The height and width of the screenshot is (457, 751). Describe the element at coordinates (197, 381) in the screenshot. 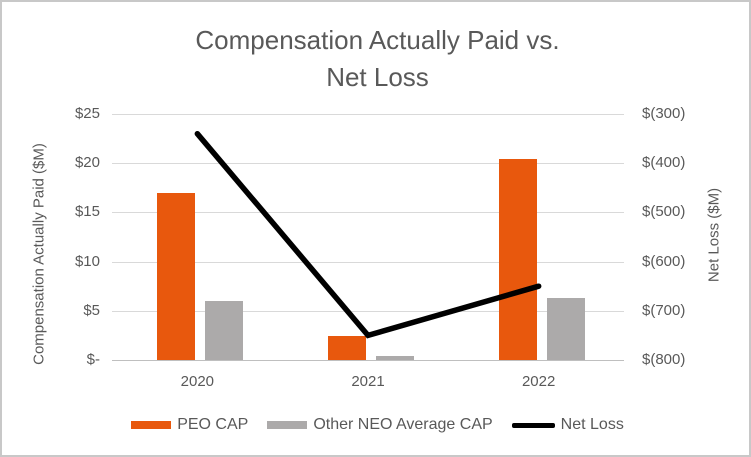

I see `x-axis-label: 2020` at that location.